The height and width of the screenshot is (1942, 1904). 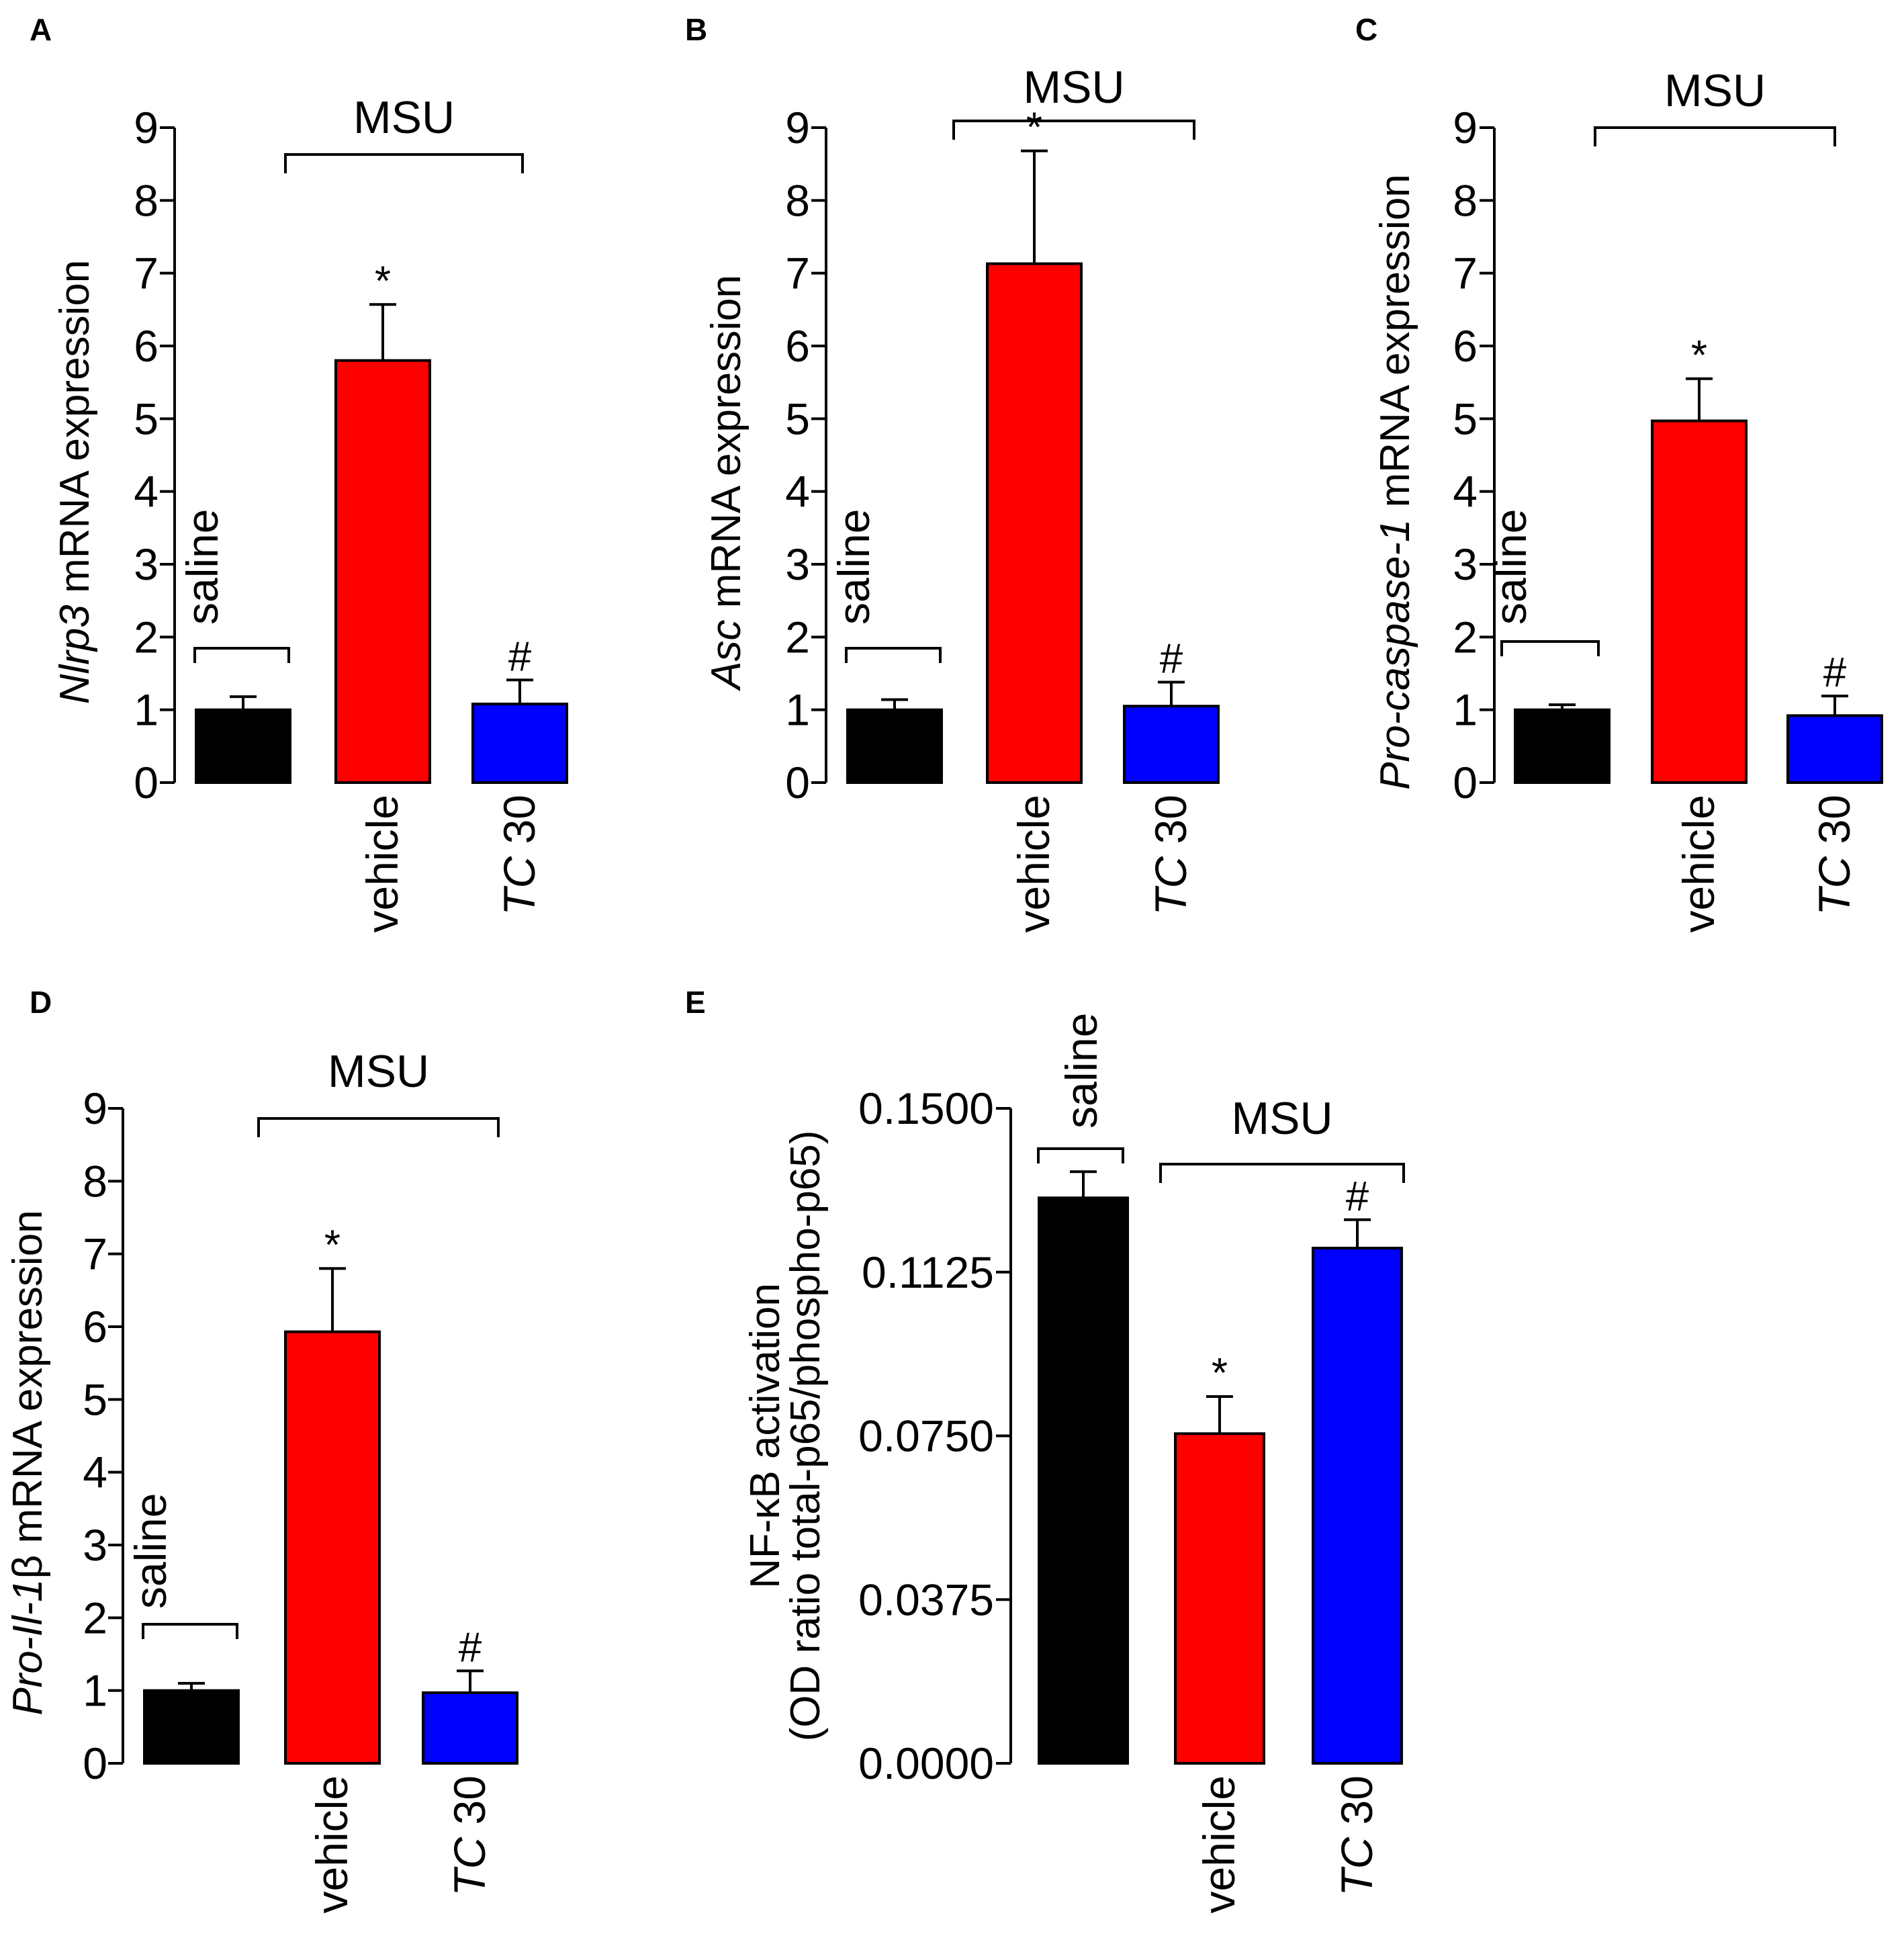 I want to click on panel-letter: D, so click(x=41, y=1003).